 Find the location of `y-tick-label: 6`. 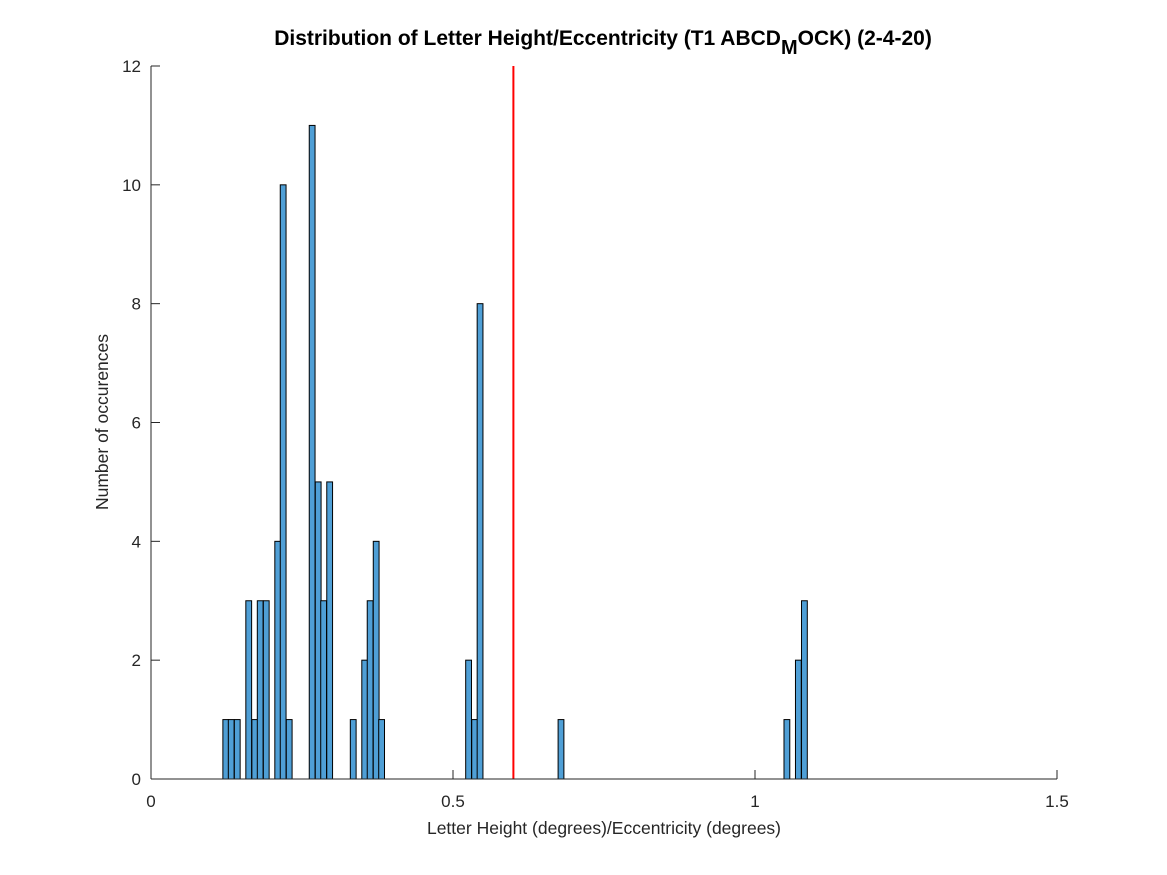

y-tick-label: 6 is located at coordinates (136, 423).